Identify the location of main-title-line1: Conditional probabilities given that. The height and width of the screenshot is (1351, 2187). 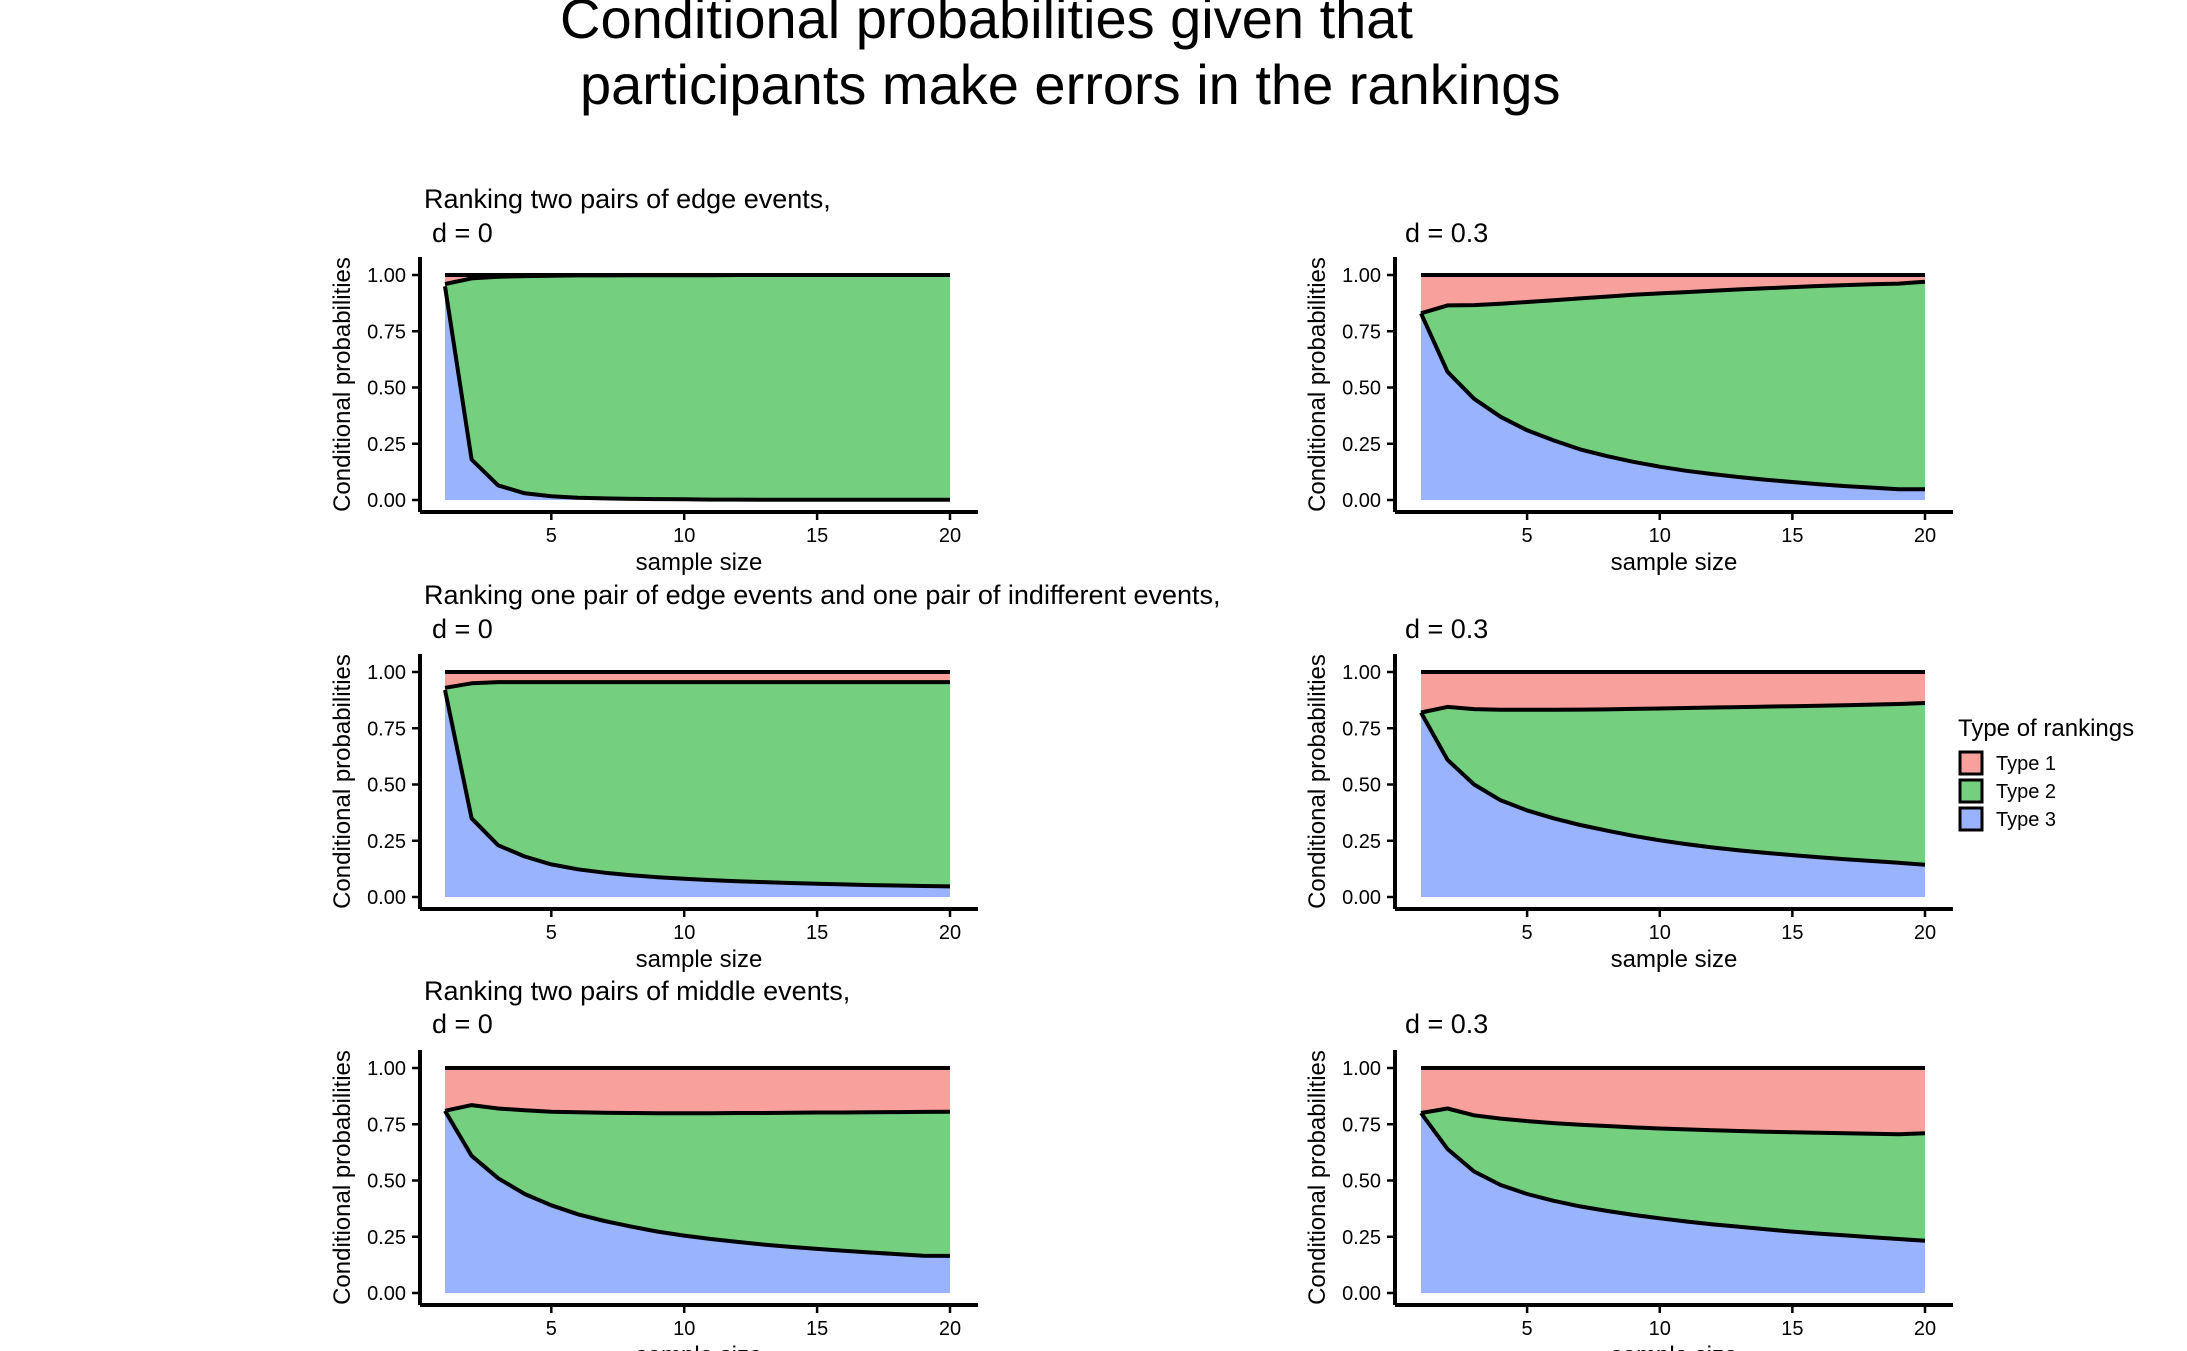
(986, 25).